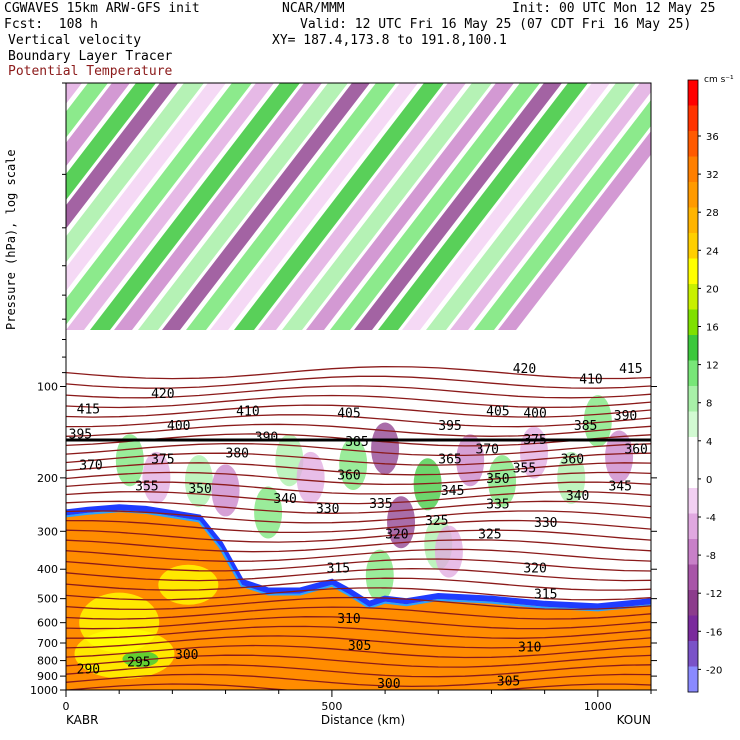 This screenshot has height=740, width=740. I want to click on theta-label: 355, so click(146, 487).